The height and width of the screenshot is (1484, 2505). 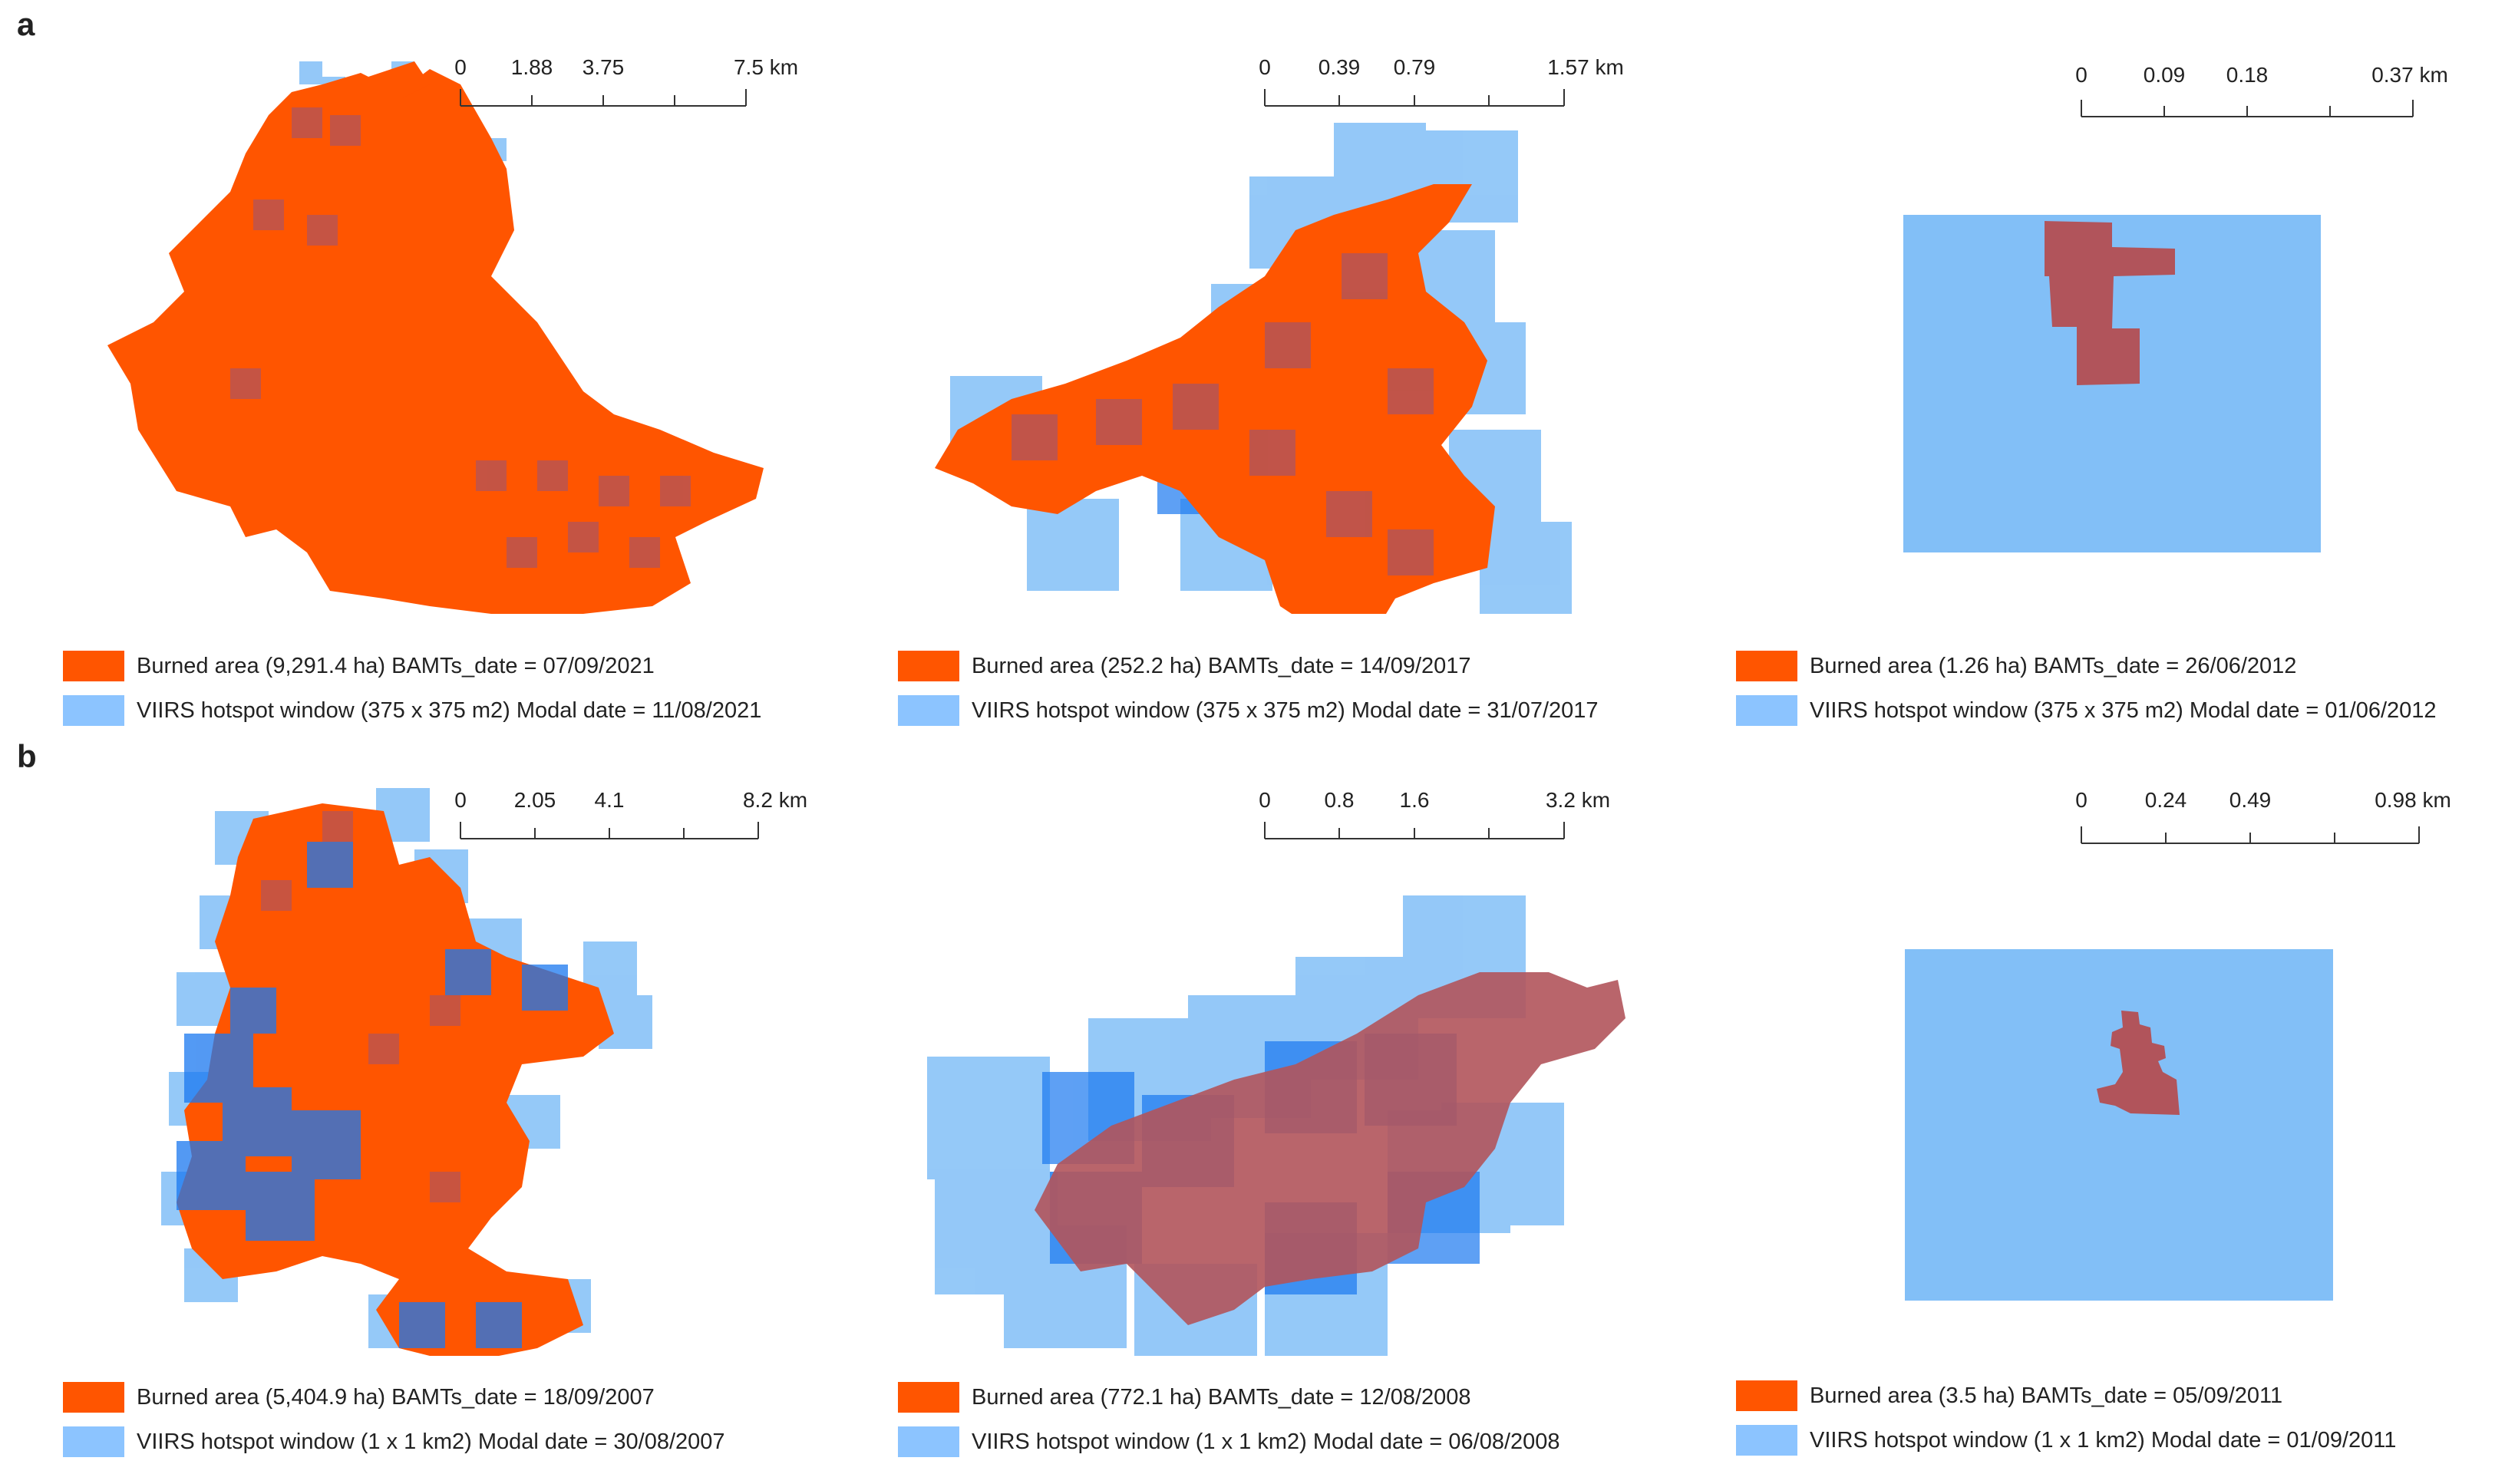 I want to click on scale-tick: 2.05, so click(x=534, y=800).